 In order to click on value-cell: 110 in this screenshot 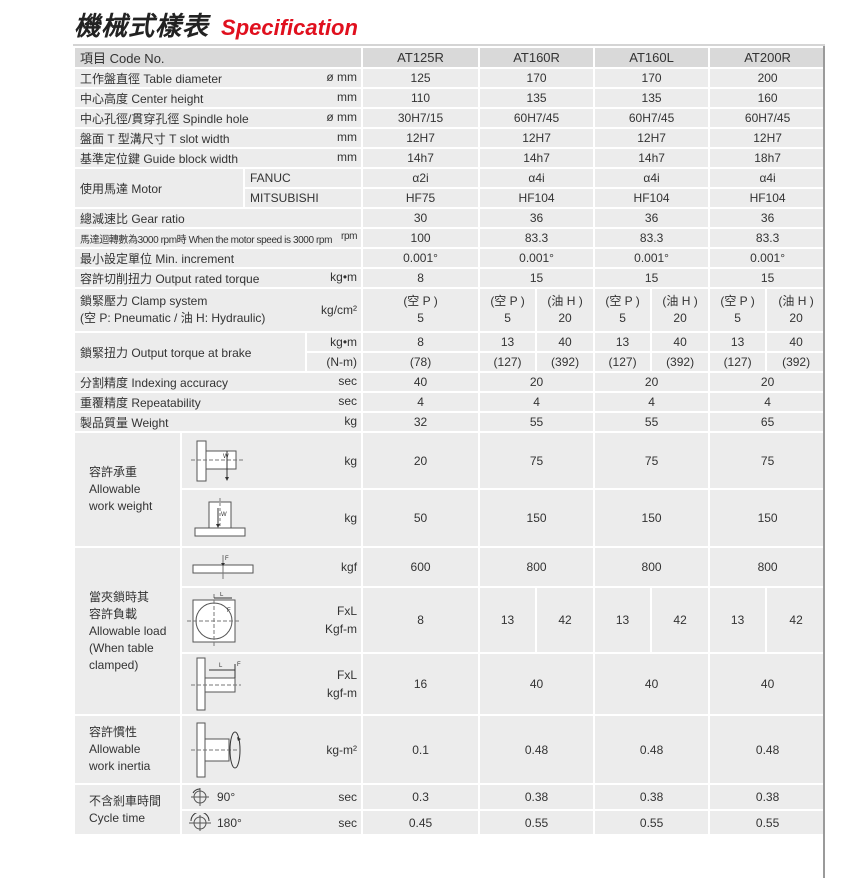, I will do `click(421, 98)`.